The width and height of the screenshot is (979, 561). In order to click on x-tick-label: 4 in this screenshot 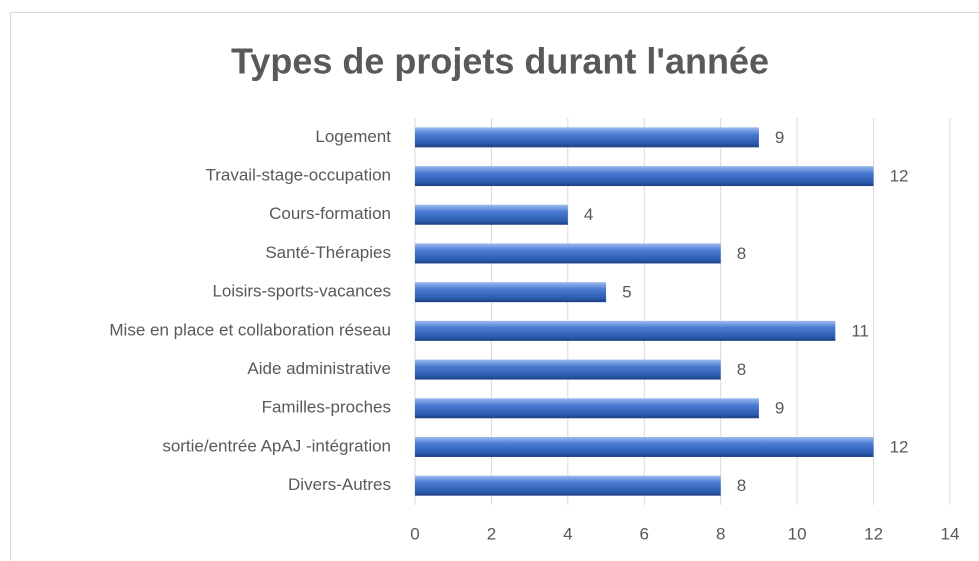, I will do `click(567, 533)`.